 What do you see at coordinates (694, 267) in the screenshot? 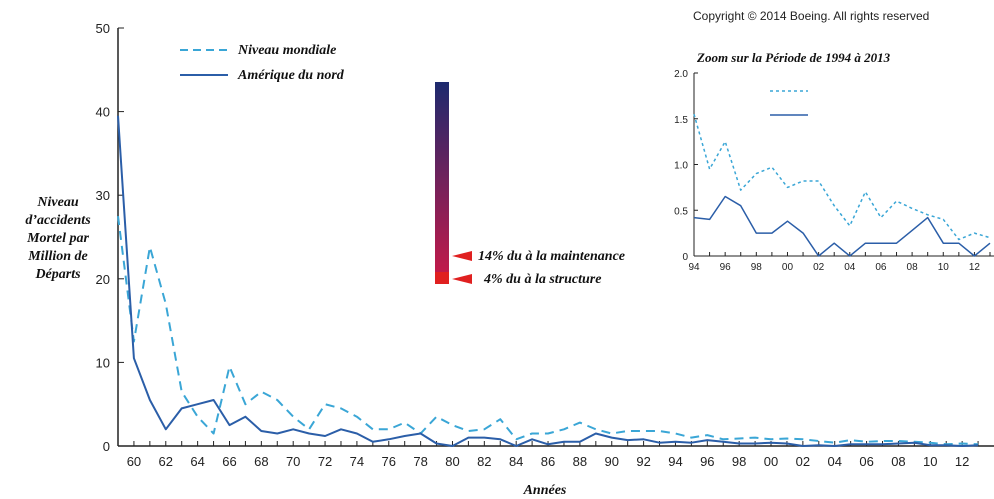
I see `inset-x-tick-label: 94` at bounding box center [694, 267].